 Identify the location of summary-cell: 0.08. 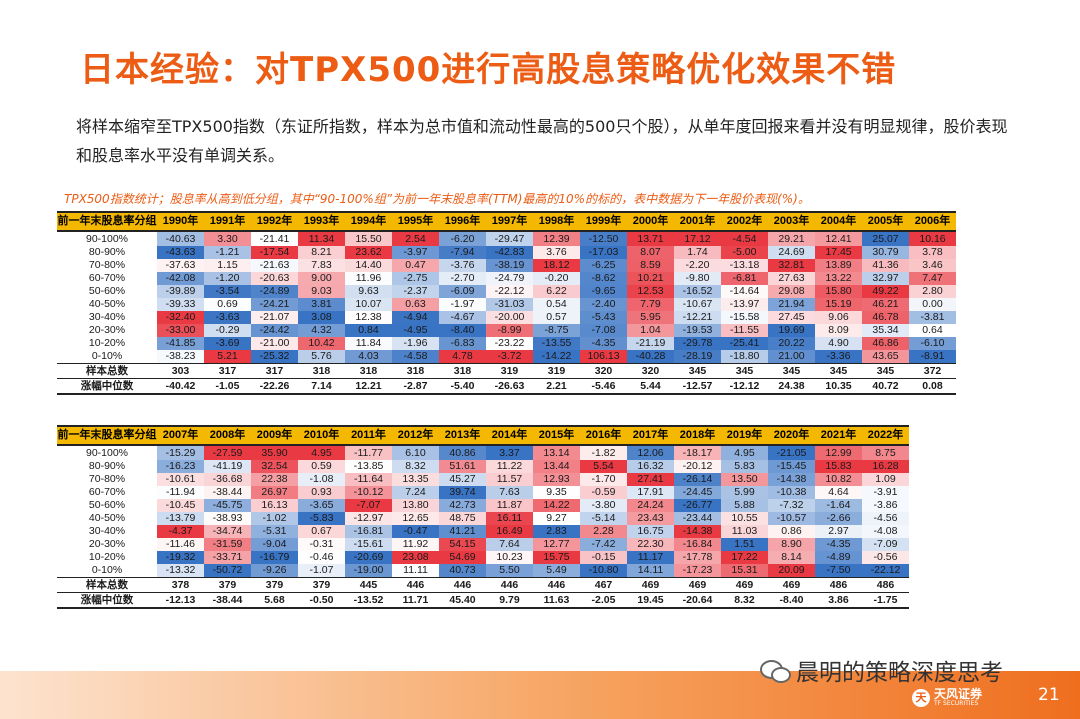
(932, 386).